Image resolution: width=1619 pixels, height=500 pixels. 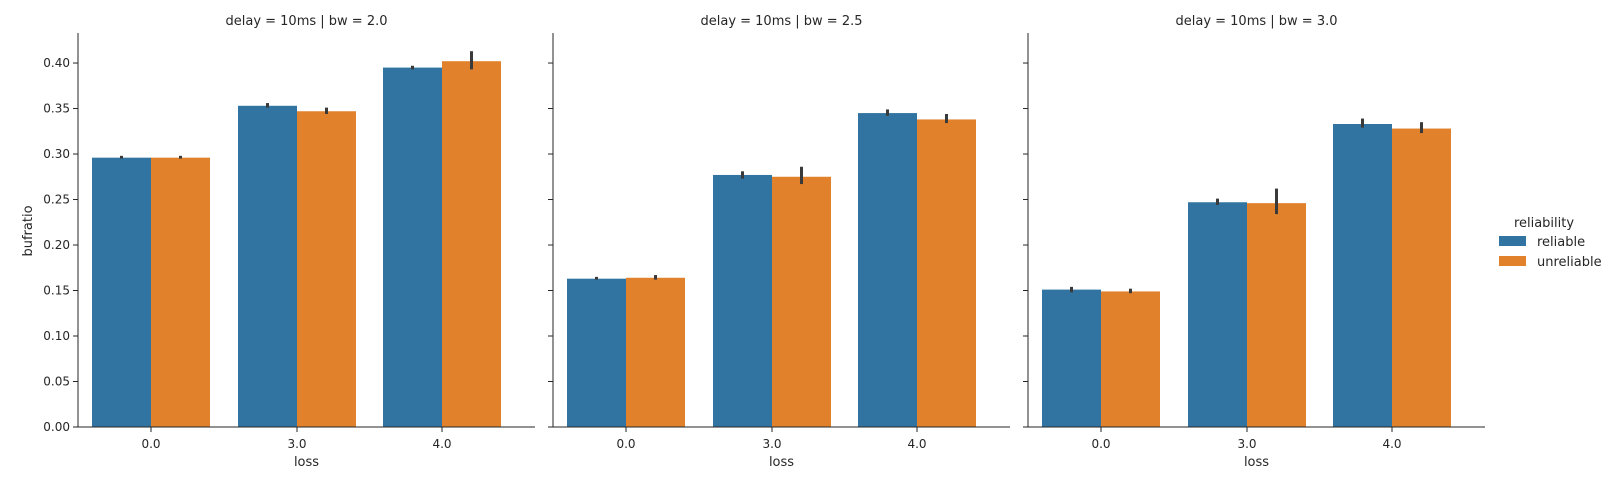 What do you see at coordinates (781, 21) in the screenshot?
I see `panel-title: delay = 10ms | bw = 2.5` at bounding box center [781, 21].